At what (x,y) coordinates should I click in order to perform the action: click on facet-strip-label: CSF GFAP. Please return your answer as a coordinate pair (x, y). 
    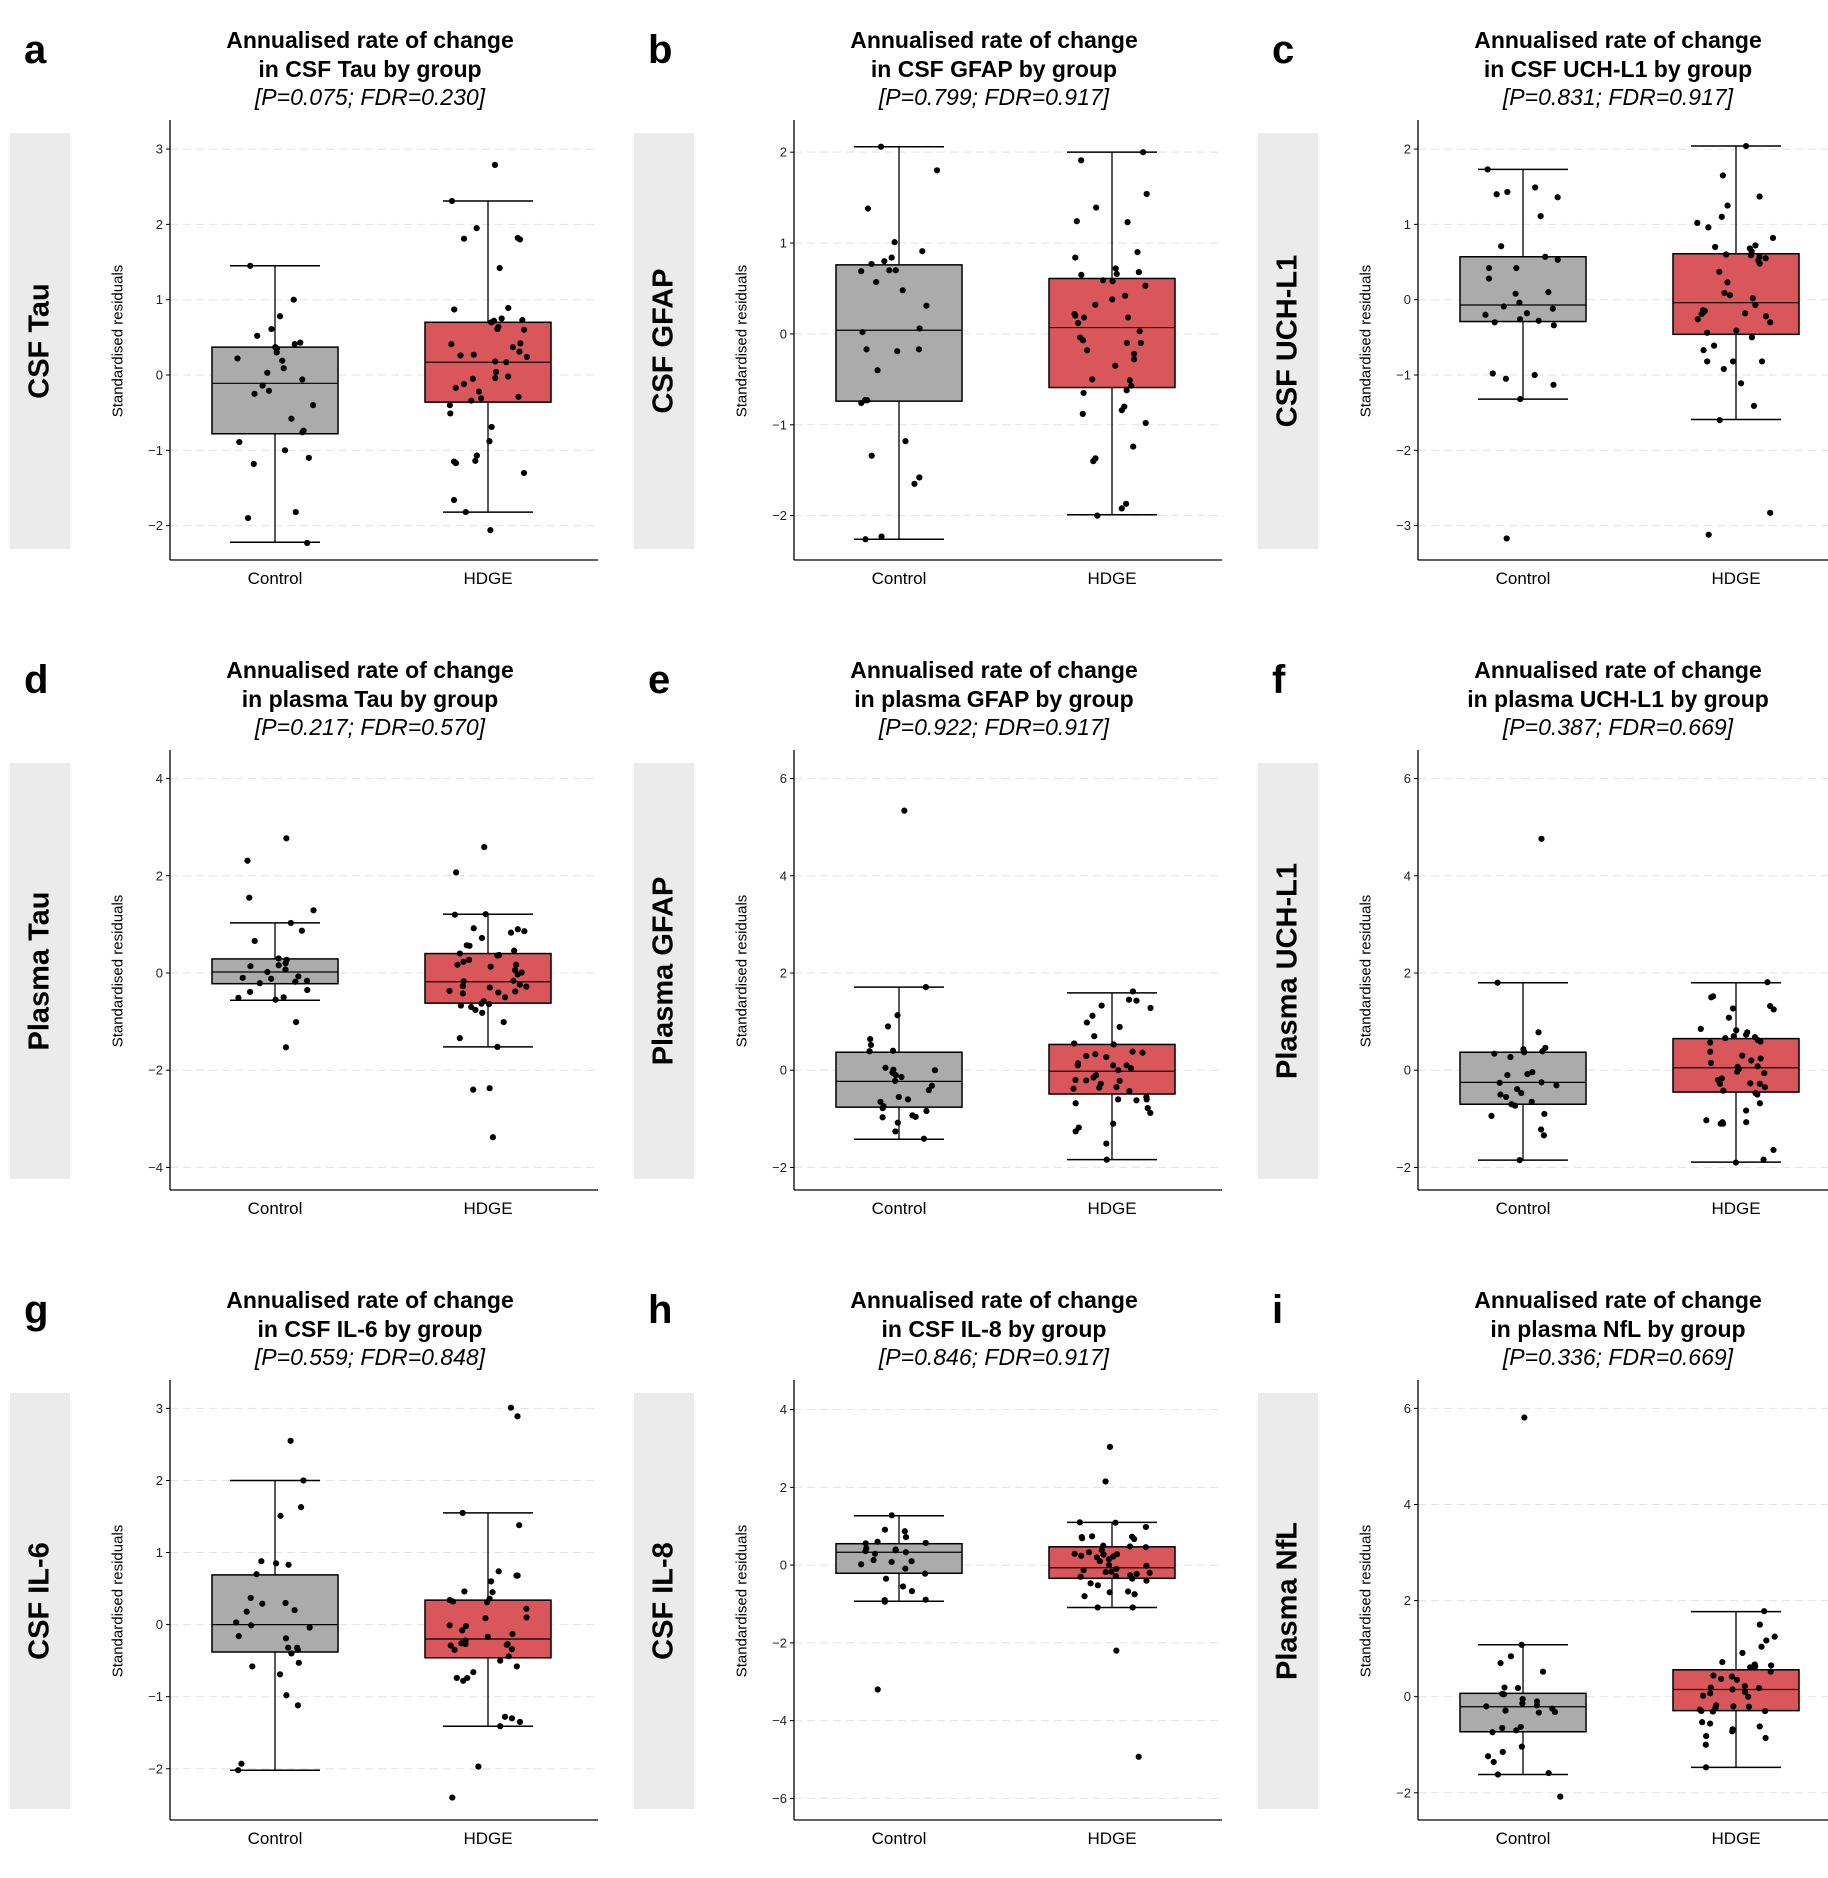
    Looking at the image, I should click on (663, 341).